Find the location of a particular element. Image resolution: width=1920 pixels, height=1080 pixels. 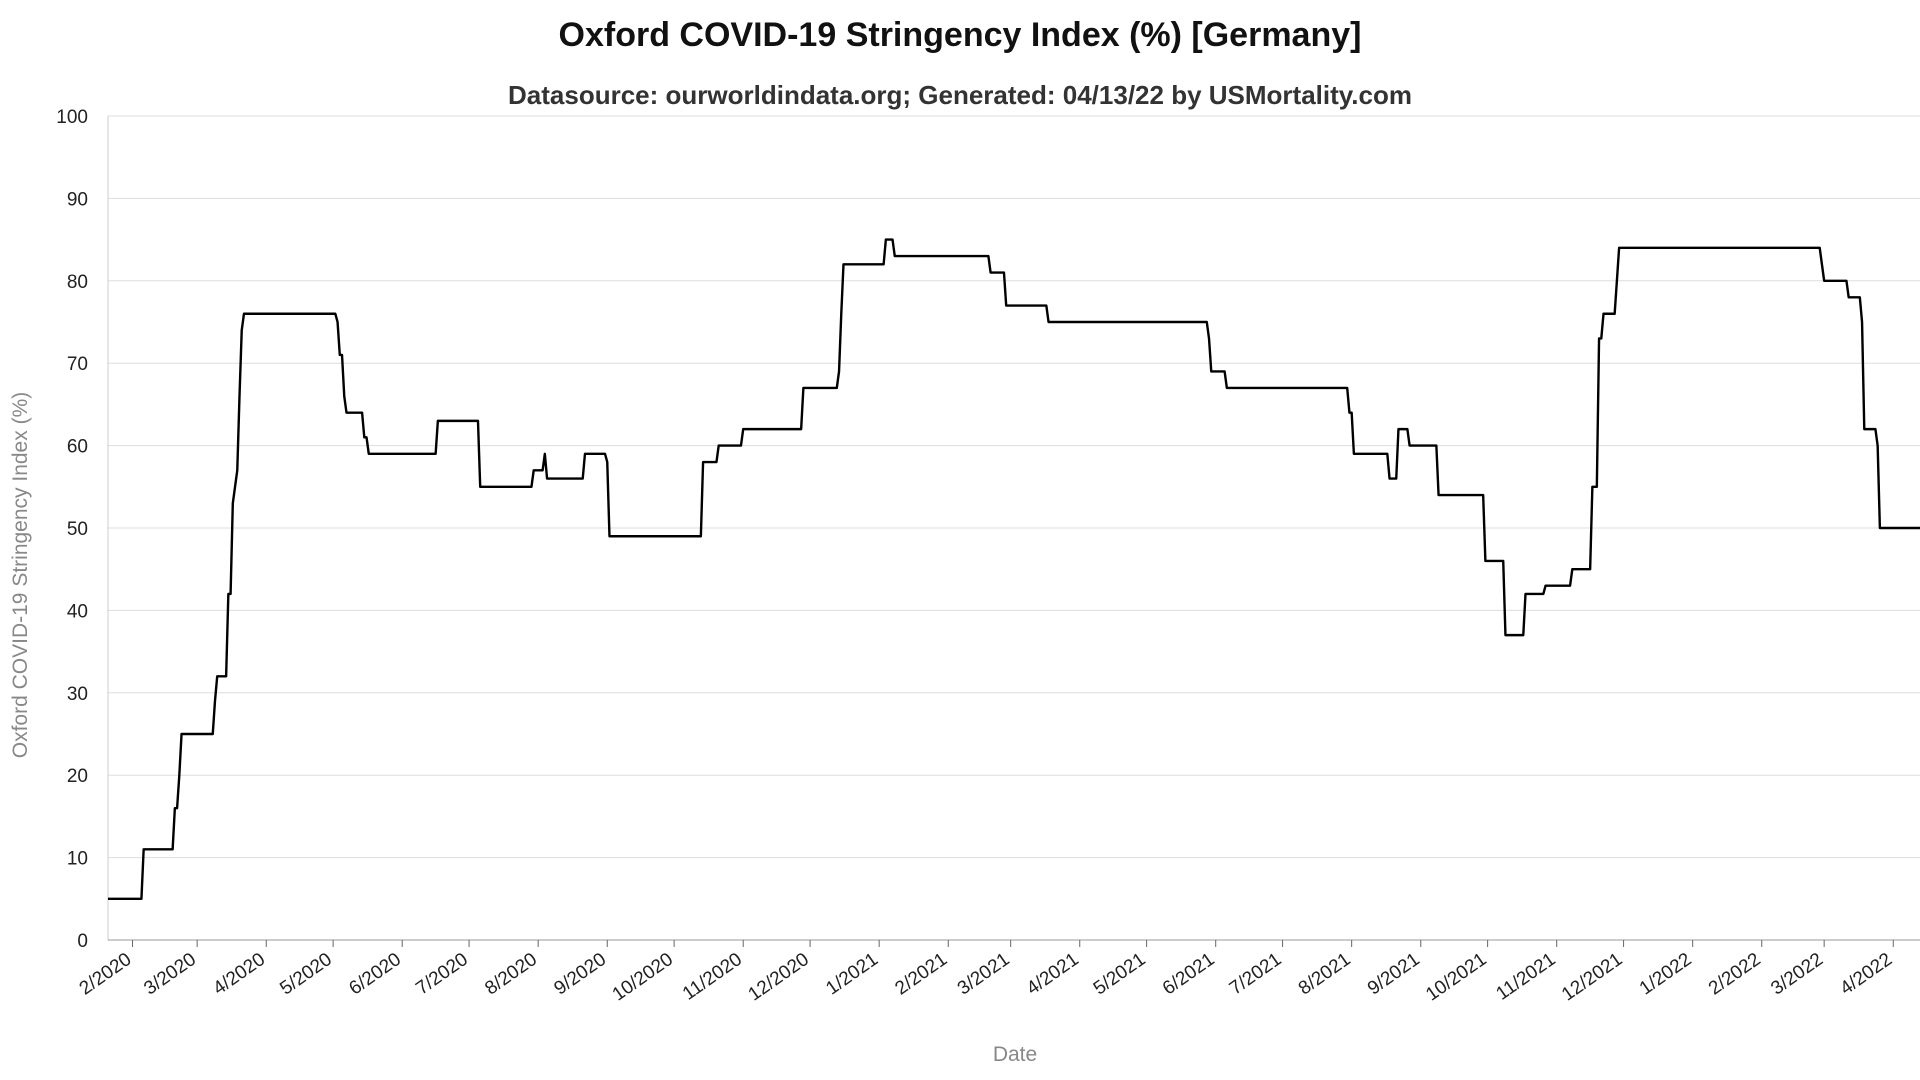

y-tick-label: 60 is located at coordinates (77, 447).